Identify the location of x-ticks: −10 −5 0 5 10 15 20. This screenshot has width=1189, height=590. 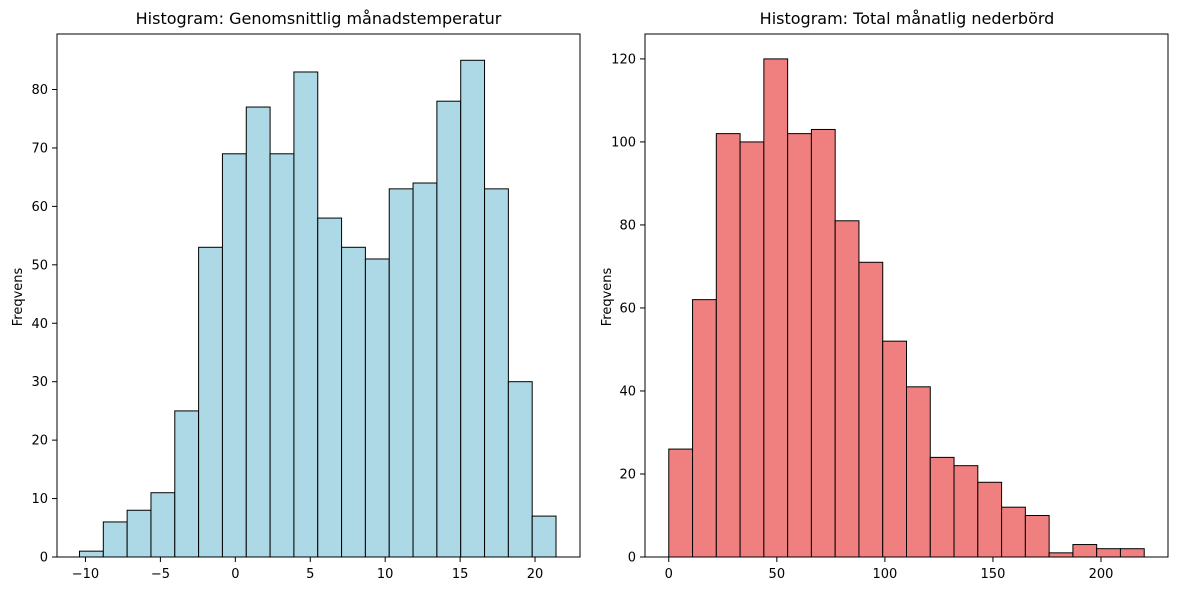
(308, 569).